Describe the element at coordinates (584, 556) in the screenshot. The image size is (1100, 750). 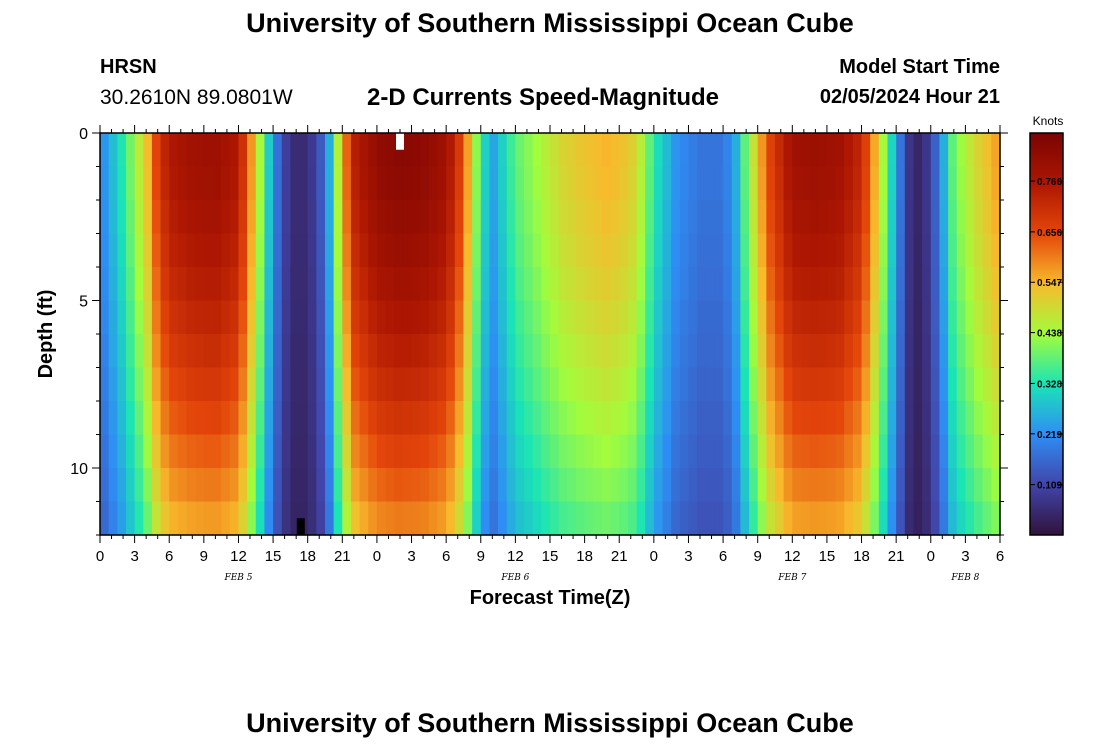
I see `x-tick-label: 18` at that location.